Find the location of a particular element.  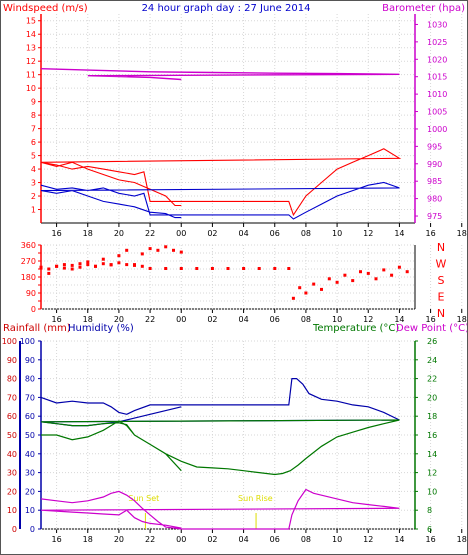

sun-set-label: Sun Set is located at coordinates (143, 498).